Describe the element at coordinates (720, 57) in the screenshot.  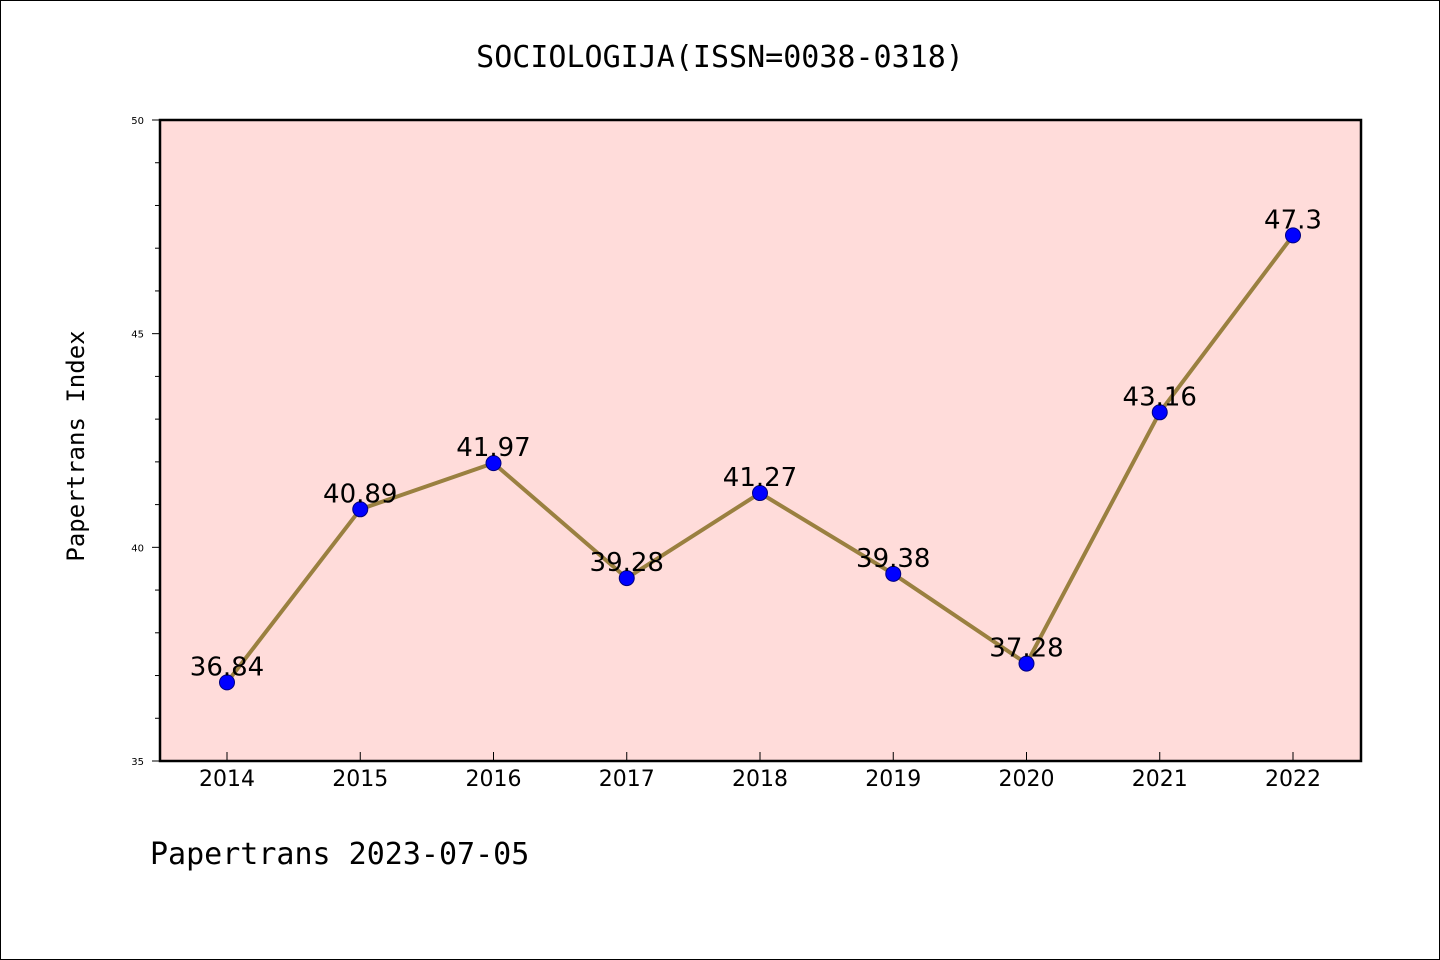
I see `chart-title: SOCIOLOGIJA(ISSN=0038-0318)` at that location.